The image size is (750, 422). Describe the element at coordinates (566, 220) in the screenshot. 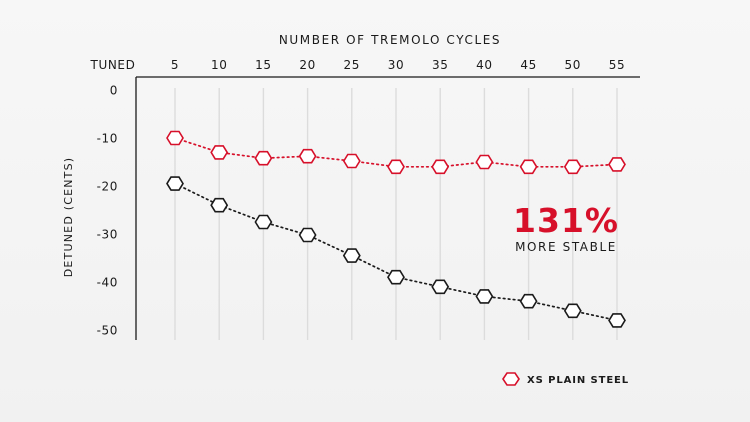

I see `annotation-value: 131%` at that location.